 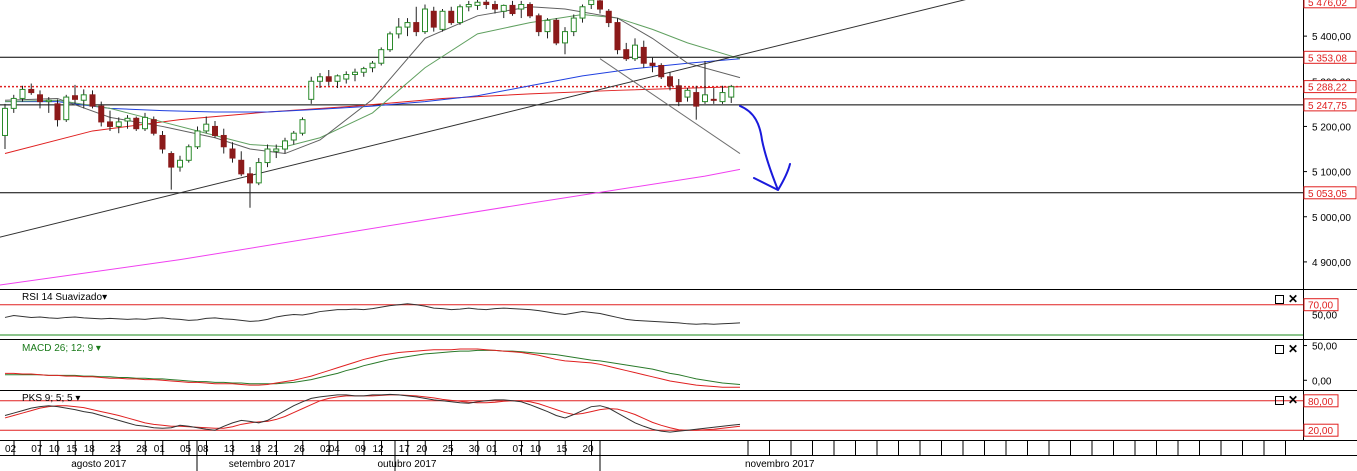 I want to click on rsi-line, so click(x=372, y=314).